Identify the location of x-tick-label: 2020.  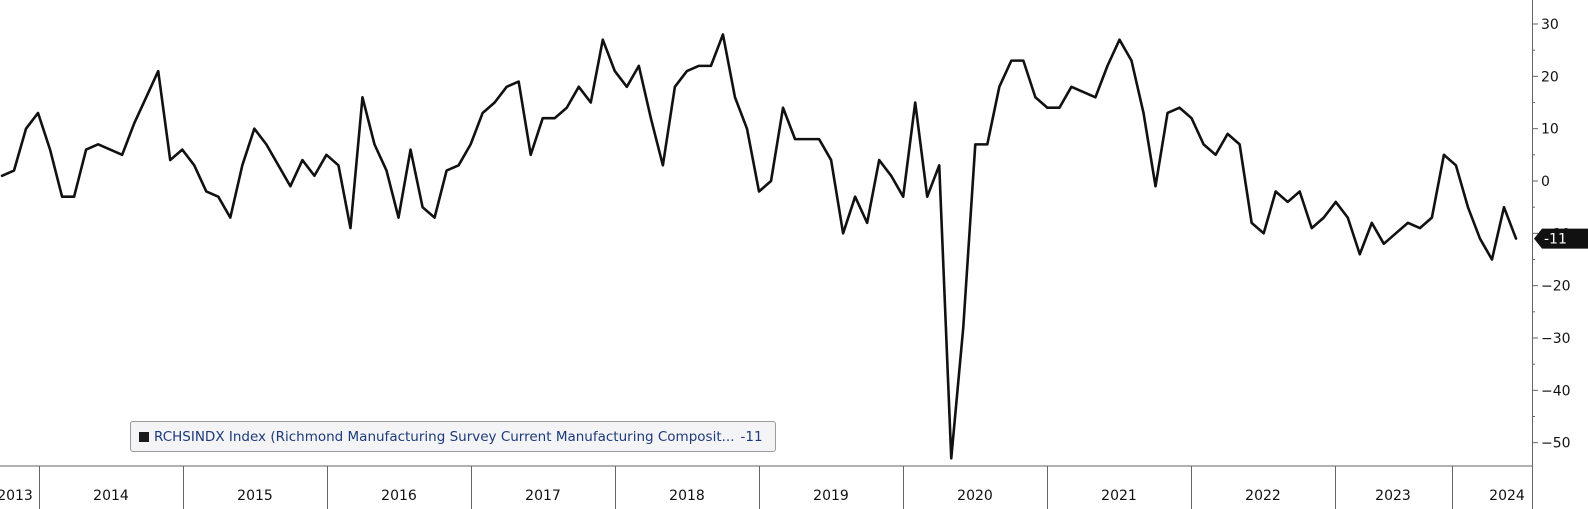
(975, 496).